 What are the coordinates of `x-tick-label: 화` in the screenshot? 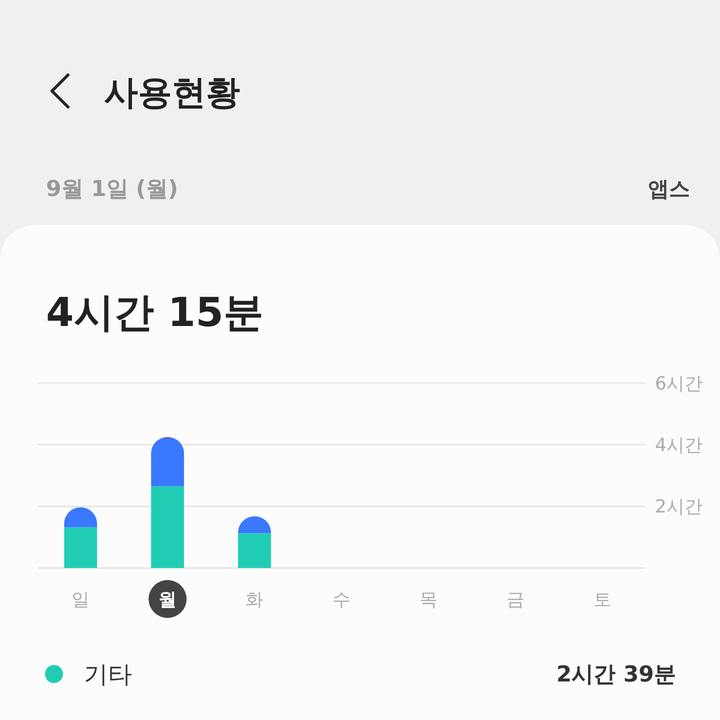 It's located at (255, 599).